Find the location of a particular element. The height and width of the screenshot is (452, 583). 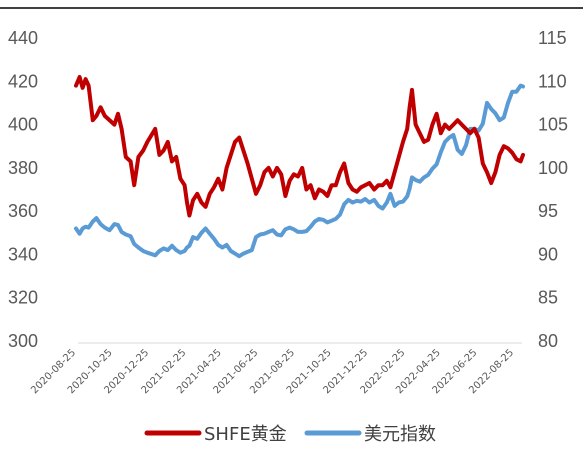

y-right-tick-label: 90 is located at coordinates (548, 254).